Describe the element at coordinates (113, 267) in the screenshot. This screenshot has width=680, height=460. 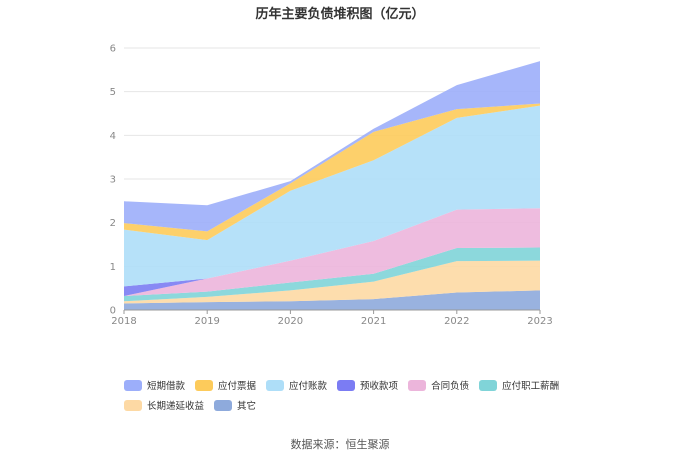
I see `y-tick-label: 1` at that location.